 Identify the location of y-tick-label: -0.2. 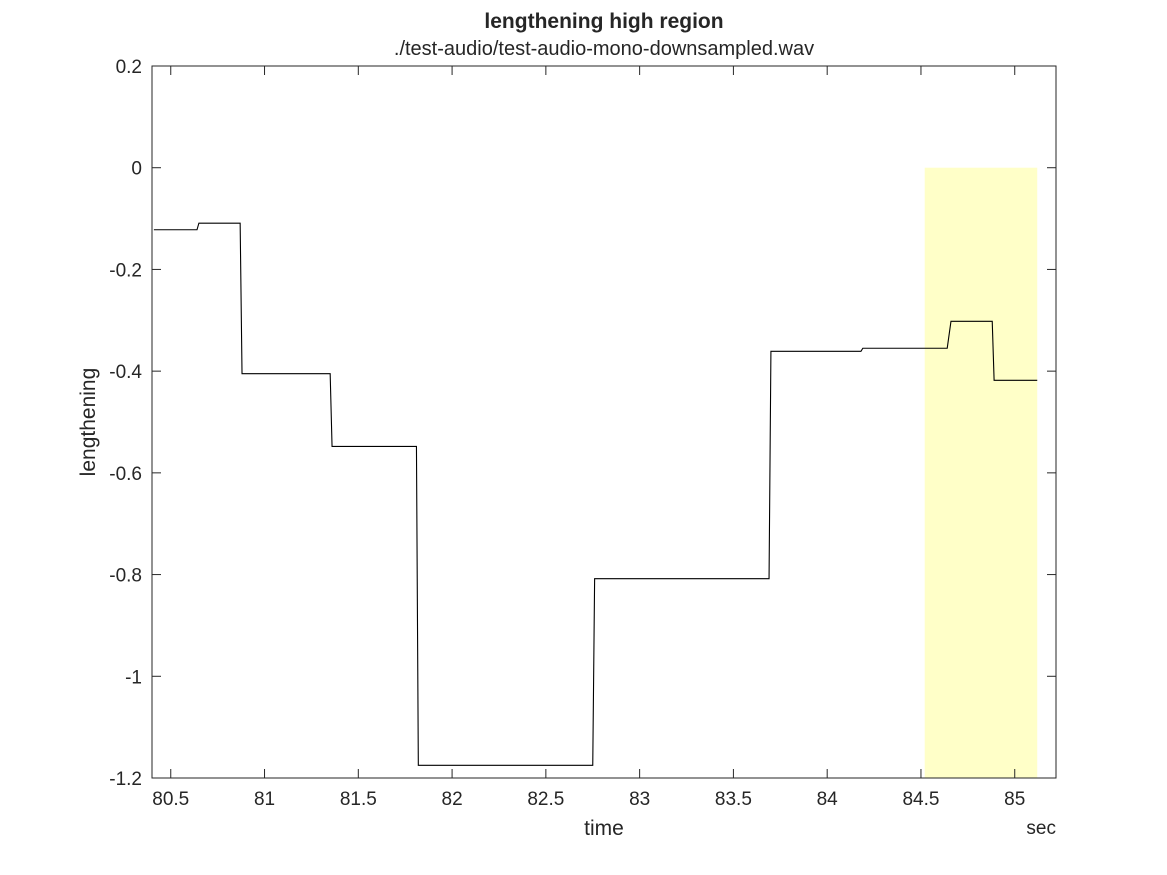
(125, 270).